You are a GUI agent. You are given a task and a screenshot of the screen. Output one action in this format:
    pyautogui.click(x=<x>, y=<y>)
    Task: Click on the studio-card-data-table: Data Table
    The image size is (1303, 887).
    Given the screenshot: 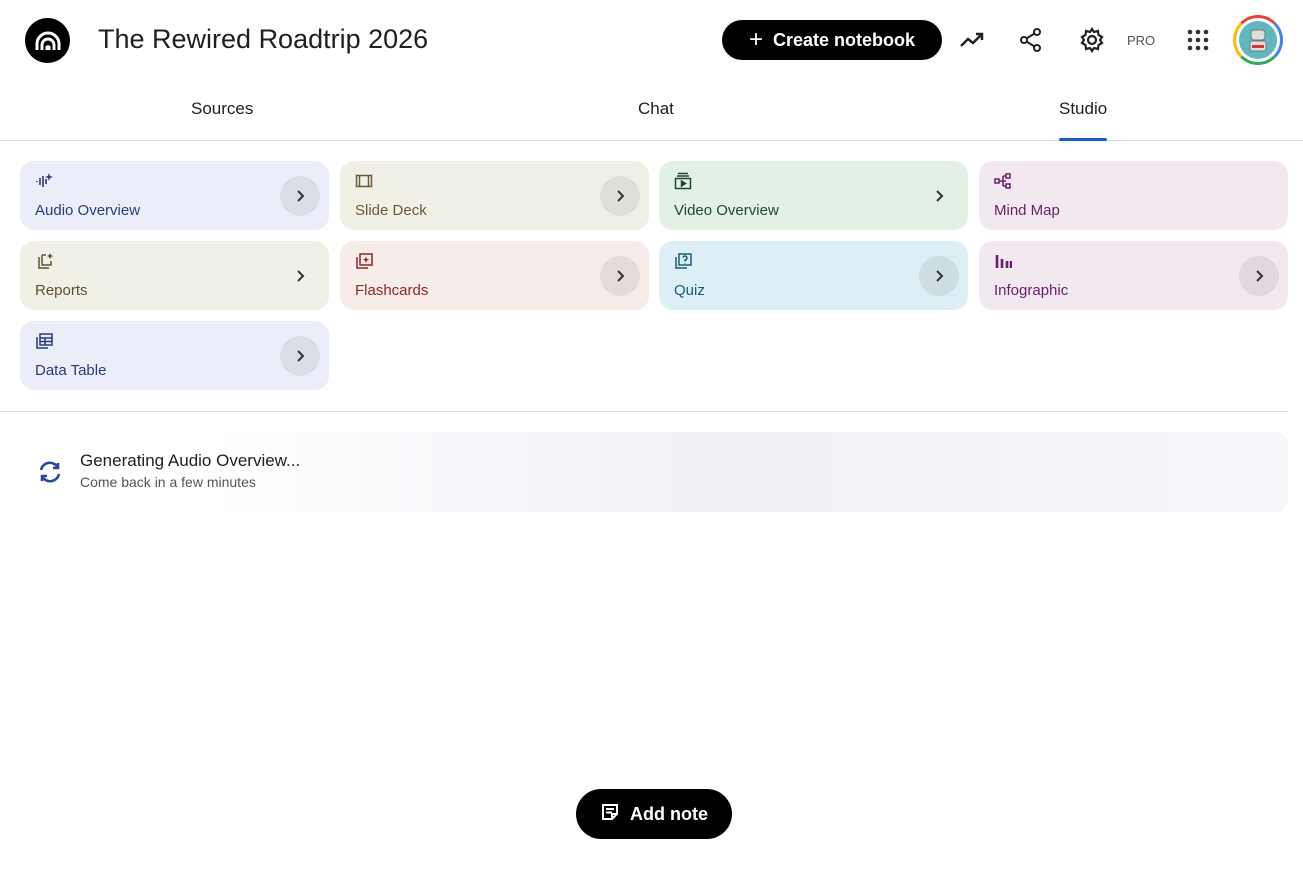 What is the action you would take?
    pyautogui.click(x=174, y=355)
    